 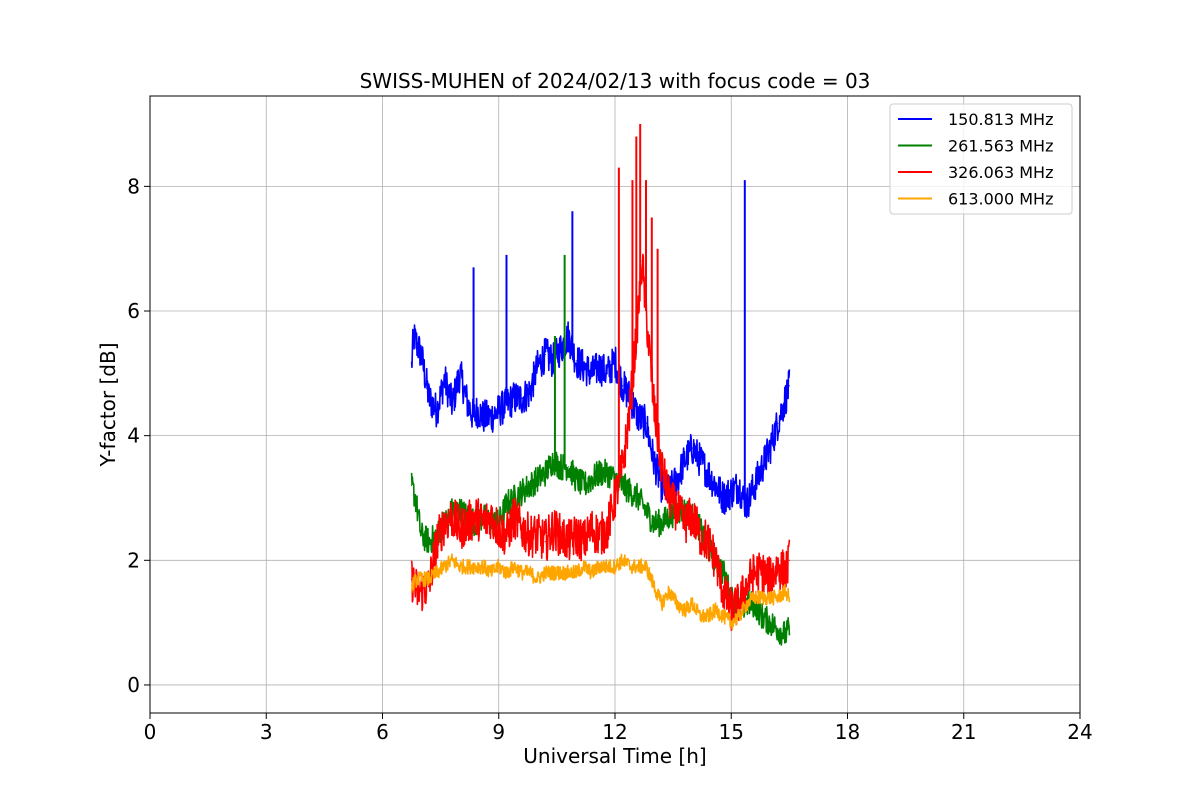 What do you see at coordinates (382, 732) in the screenshot?
I see `x-tick-label: 6` at bounding box center [382, 732].